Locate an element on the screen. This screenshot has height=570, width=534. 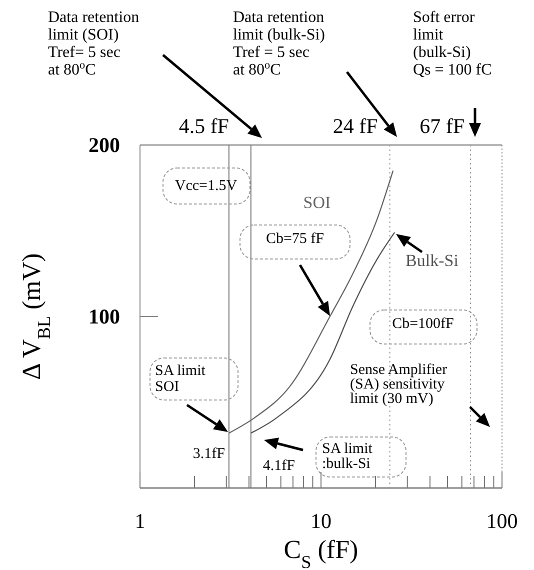
annotation: SA limit SOI is located at coordinates (180, 379).